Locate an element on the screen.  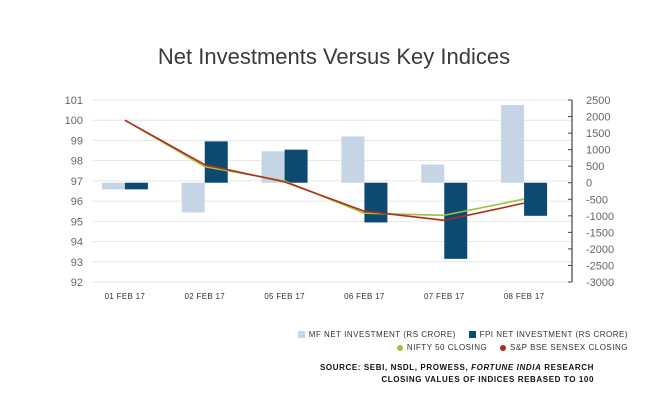
legend-label-sensex: S&P BSE SENSEX CLOSING is located at coordinates (568, 347).